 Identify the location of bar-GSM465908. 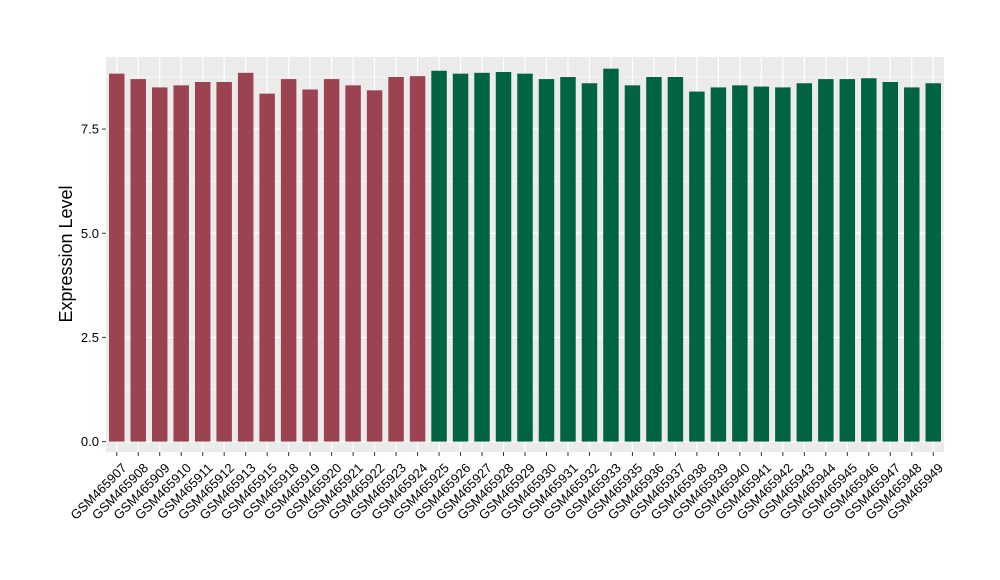
(138, 260).